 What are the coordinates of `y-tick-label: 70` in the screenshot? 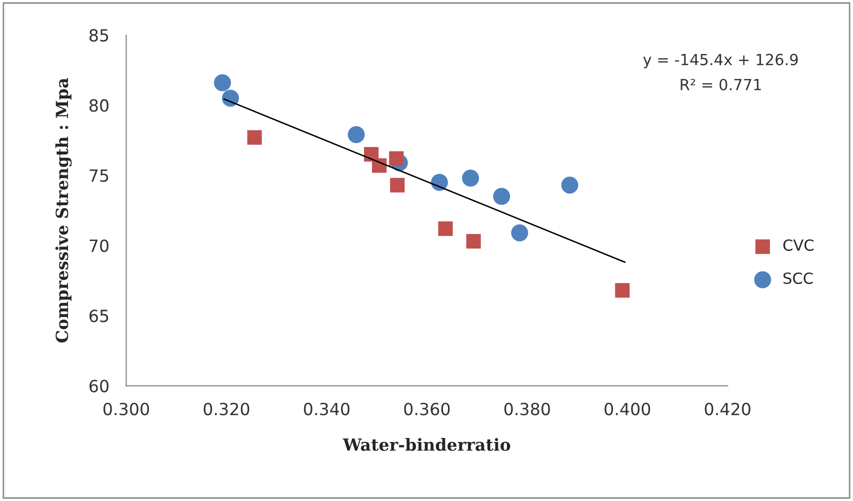 It's located at (99, 245).